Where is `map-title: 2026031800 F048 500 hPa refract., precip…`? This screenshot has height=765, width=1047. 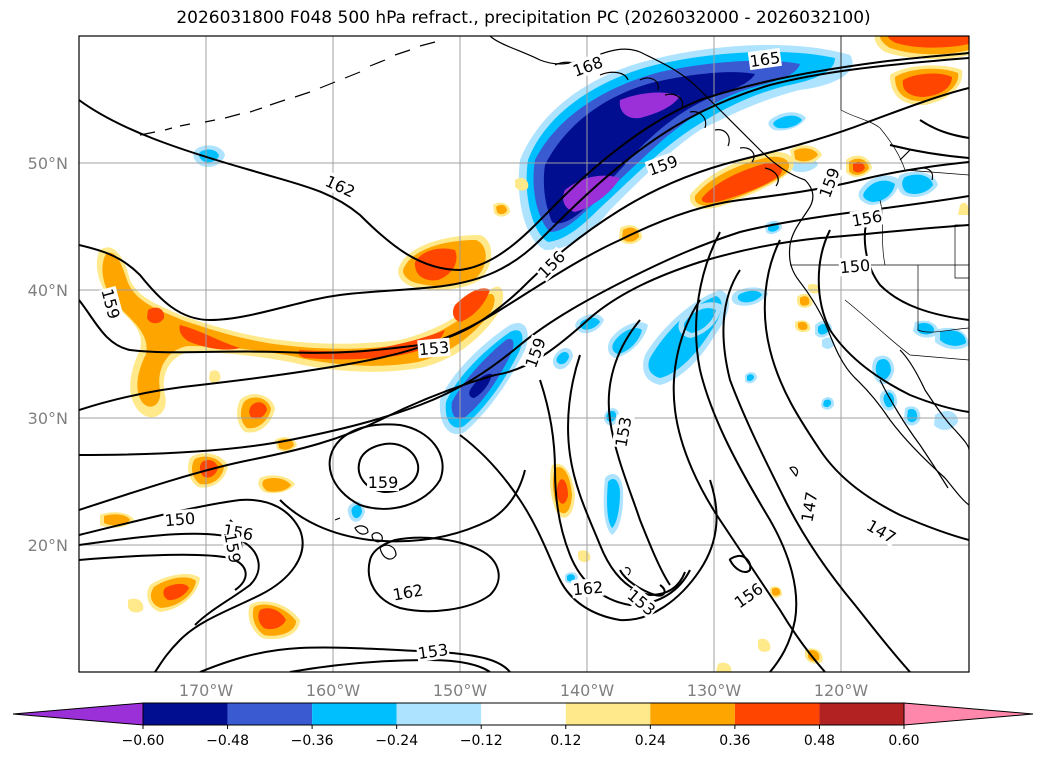
map-title: 2026031800 F048 500 hPa refract., precip… is located at coordinates (523, 18).